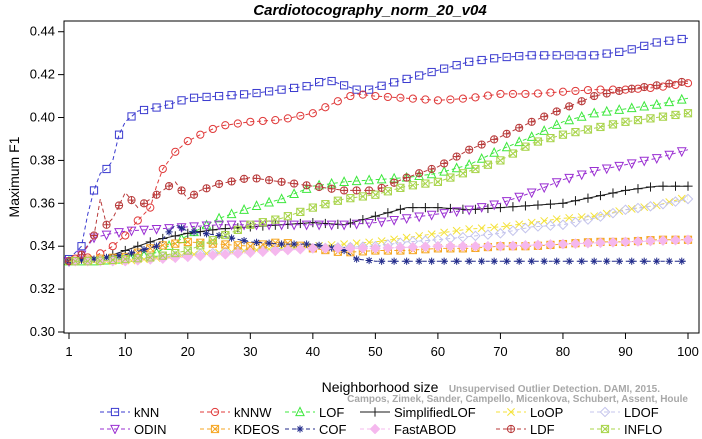  What do you see at coordinates (425, 428) in the screenshot?
I see `legend-label: FastABOD` at bounding box center [425, 428].